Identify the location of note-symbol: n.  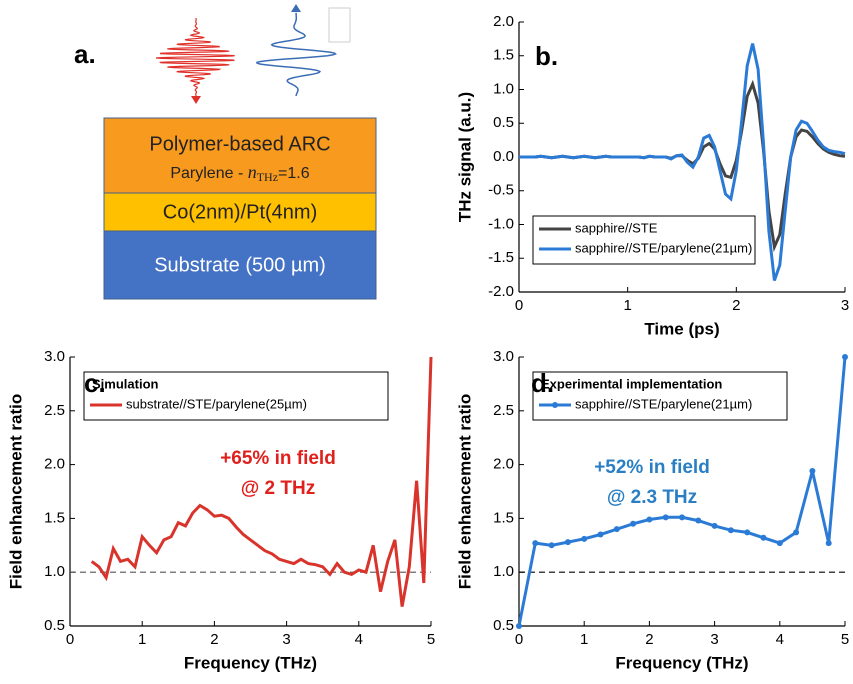
(252, 172).